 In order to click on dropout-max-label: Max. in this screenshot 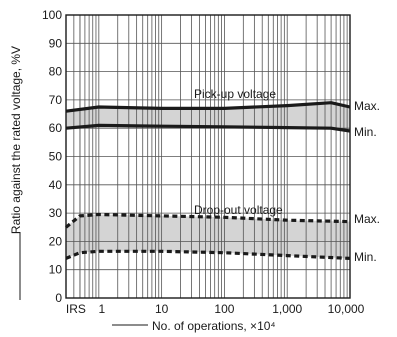, I will do `click(367, 219)`.